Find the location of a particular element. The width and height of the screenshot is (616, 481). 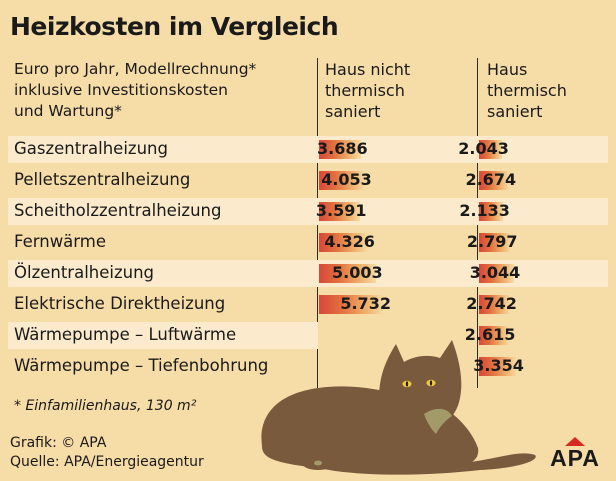

data-label: 5.732 is located at coordinates (365, 303).